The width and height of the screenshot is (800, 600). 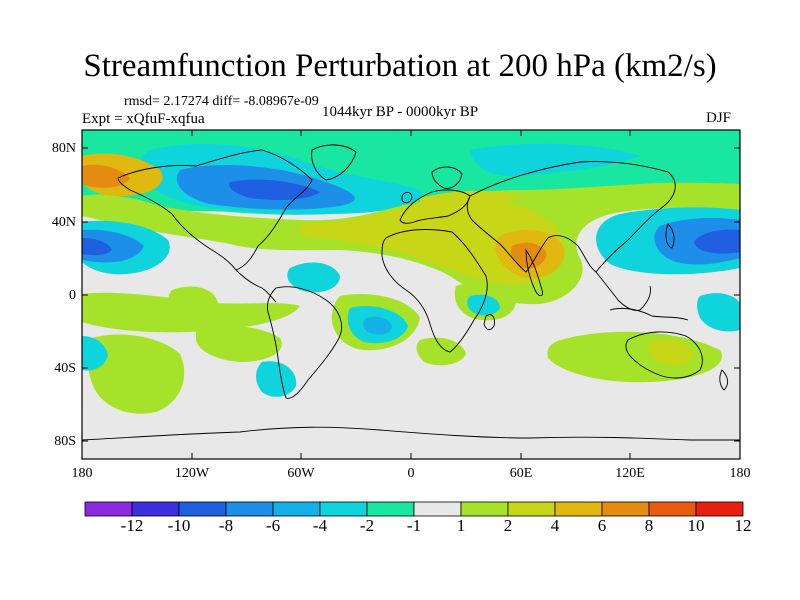 I want to click on contour-arabia-core, so click(x=528, y=255).